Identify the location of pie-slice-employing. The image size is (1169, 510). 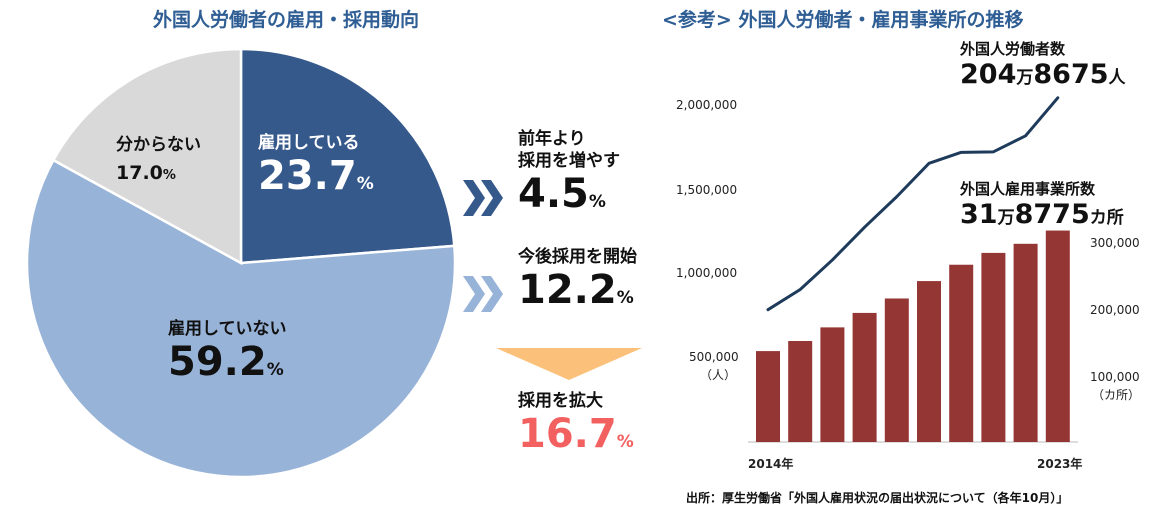
(347, 156).